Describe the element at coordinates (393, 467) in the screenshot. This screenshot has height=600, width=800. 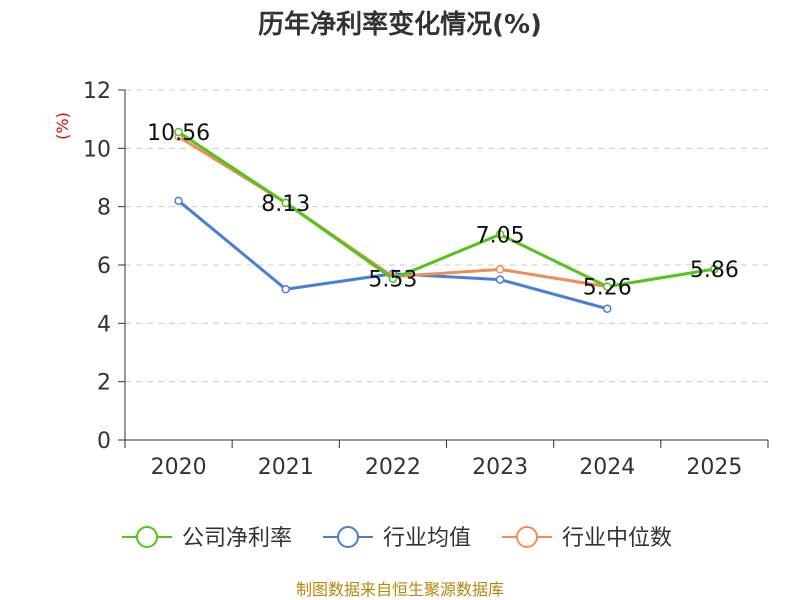
I see `x-tick-label: 2022` at that location.